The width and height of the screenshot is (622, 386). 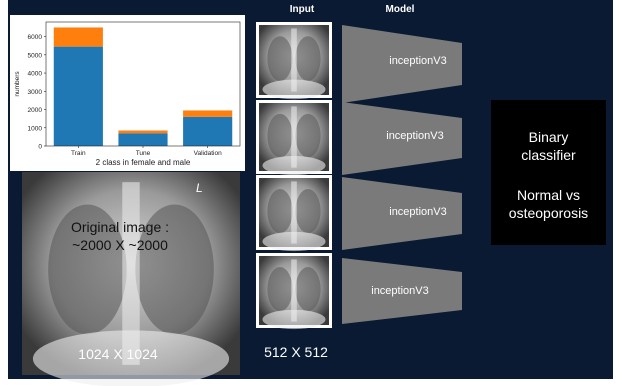 I want to click on input-xrays, so click(x=294, y=176).